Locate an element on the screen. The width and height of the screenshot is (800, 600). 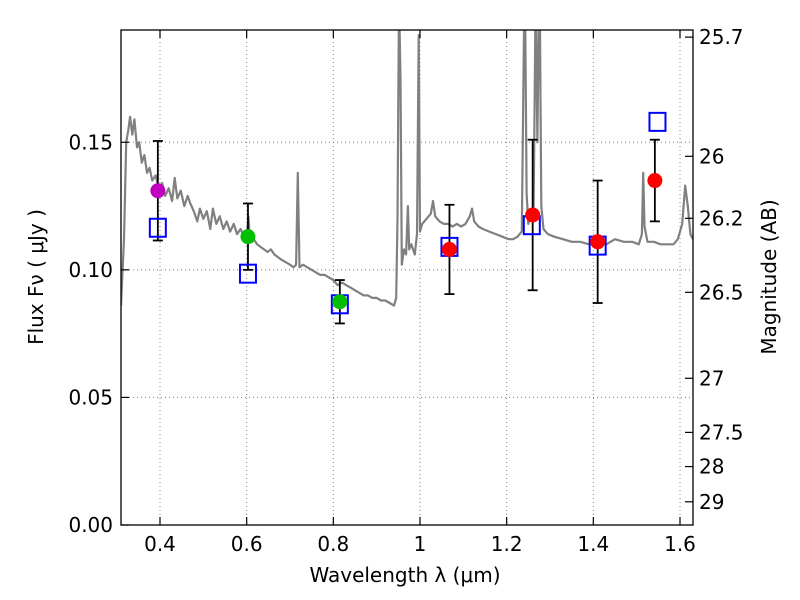
right-axis-tick-label: 29 is located at coordinates (711, 502).